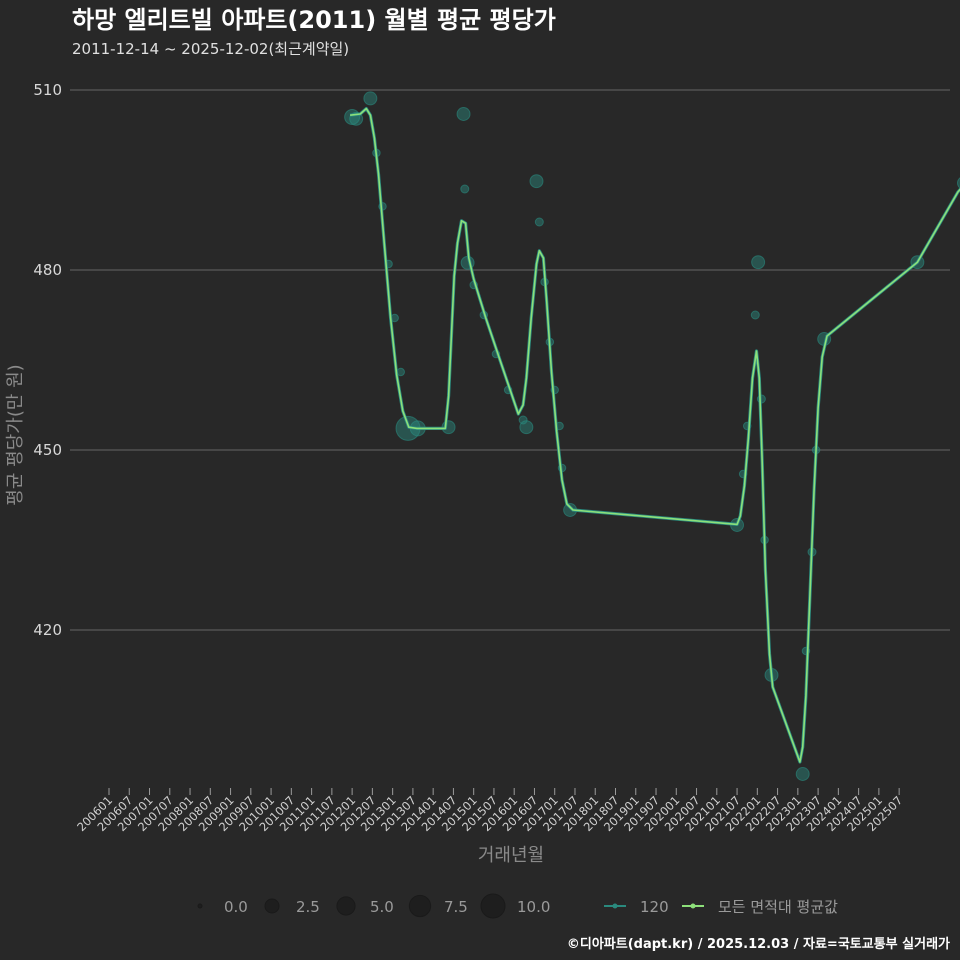 This screenshot has width=960, height=960. I want to click on legend-label-120: 120, so click(654, 907).